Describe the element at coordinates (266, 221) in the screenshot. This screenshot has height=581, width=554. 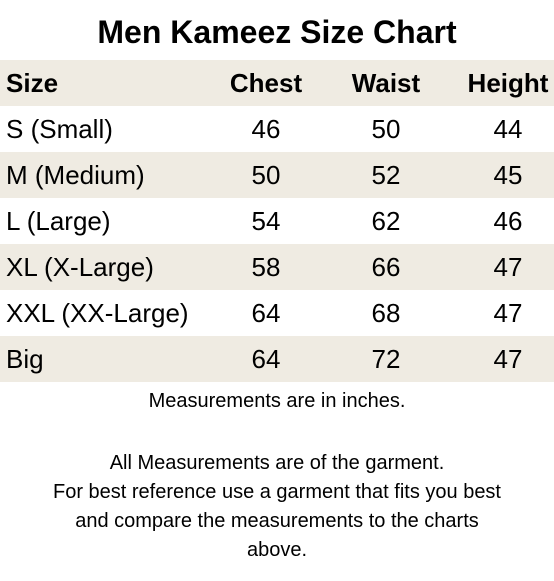
I see `chest-cell: 54` at that location.